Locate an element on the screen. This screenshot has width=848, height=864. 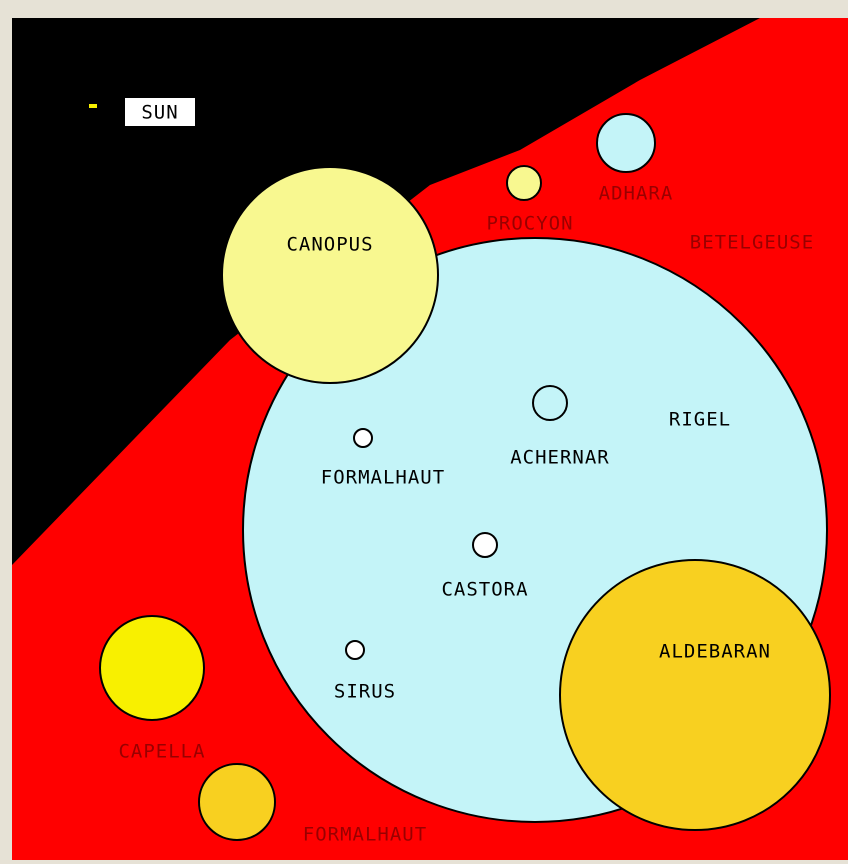
rigel-label: RIGEL is located at coordinates (700, 420).